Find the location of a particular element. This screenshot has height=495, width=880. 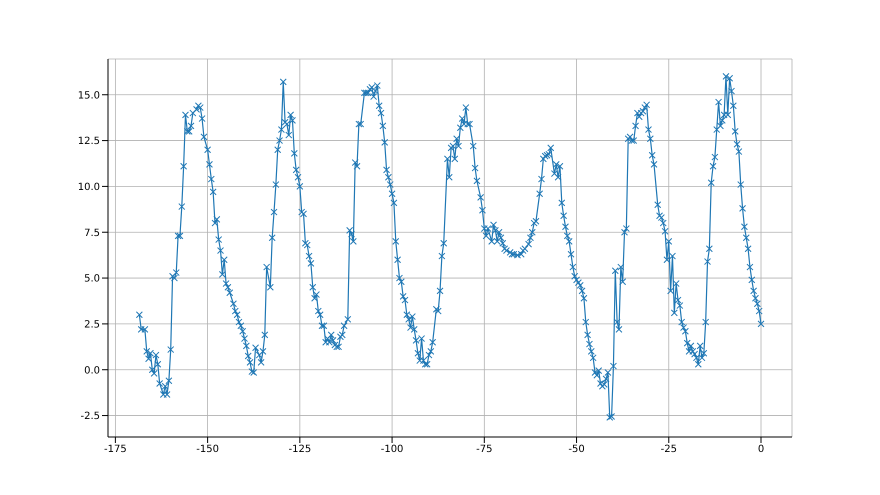

y-tick-label: 7.5 is located at coordinates (92, 233).